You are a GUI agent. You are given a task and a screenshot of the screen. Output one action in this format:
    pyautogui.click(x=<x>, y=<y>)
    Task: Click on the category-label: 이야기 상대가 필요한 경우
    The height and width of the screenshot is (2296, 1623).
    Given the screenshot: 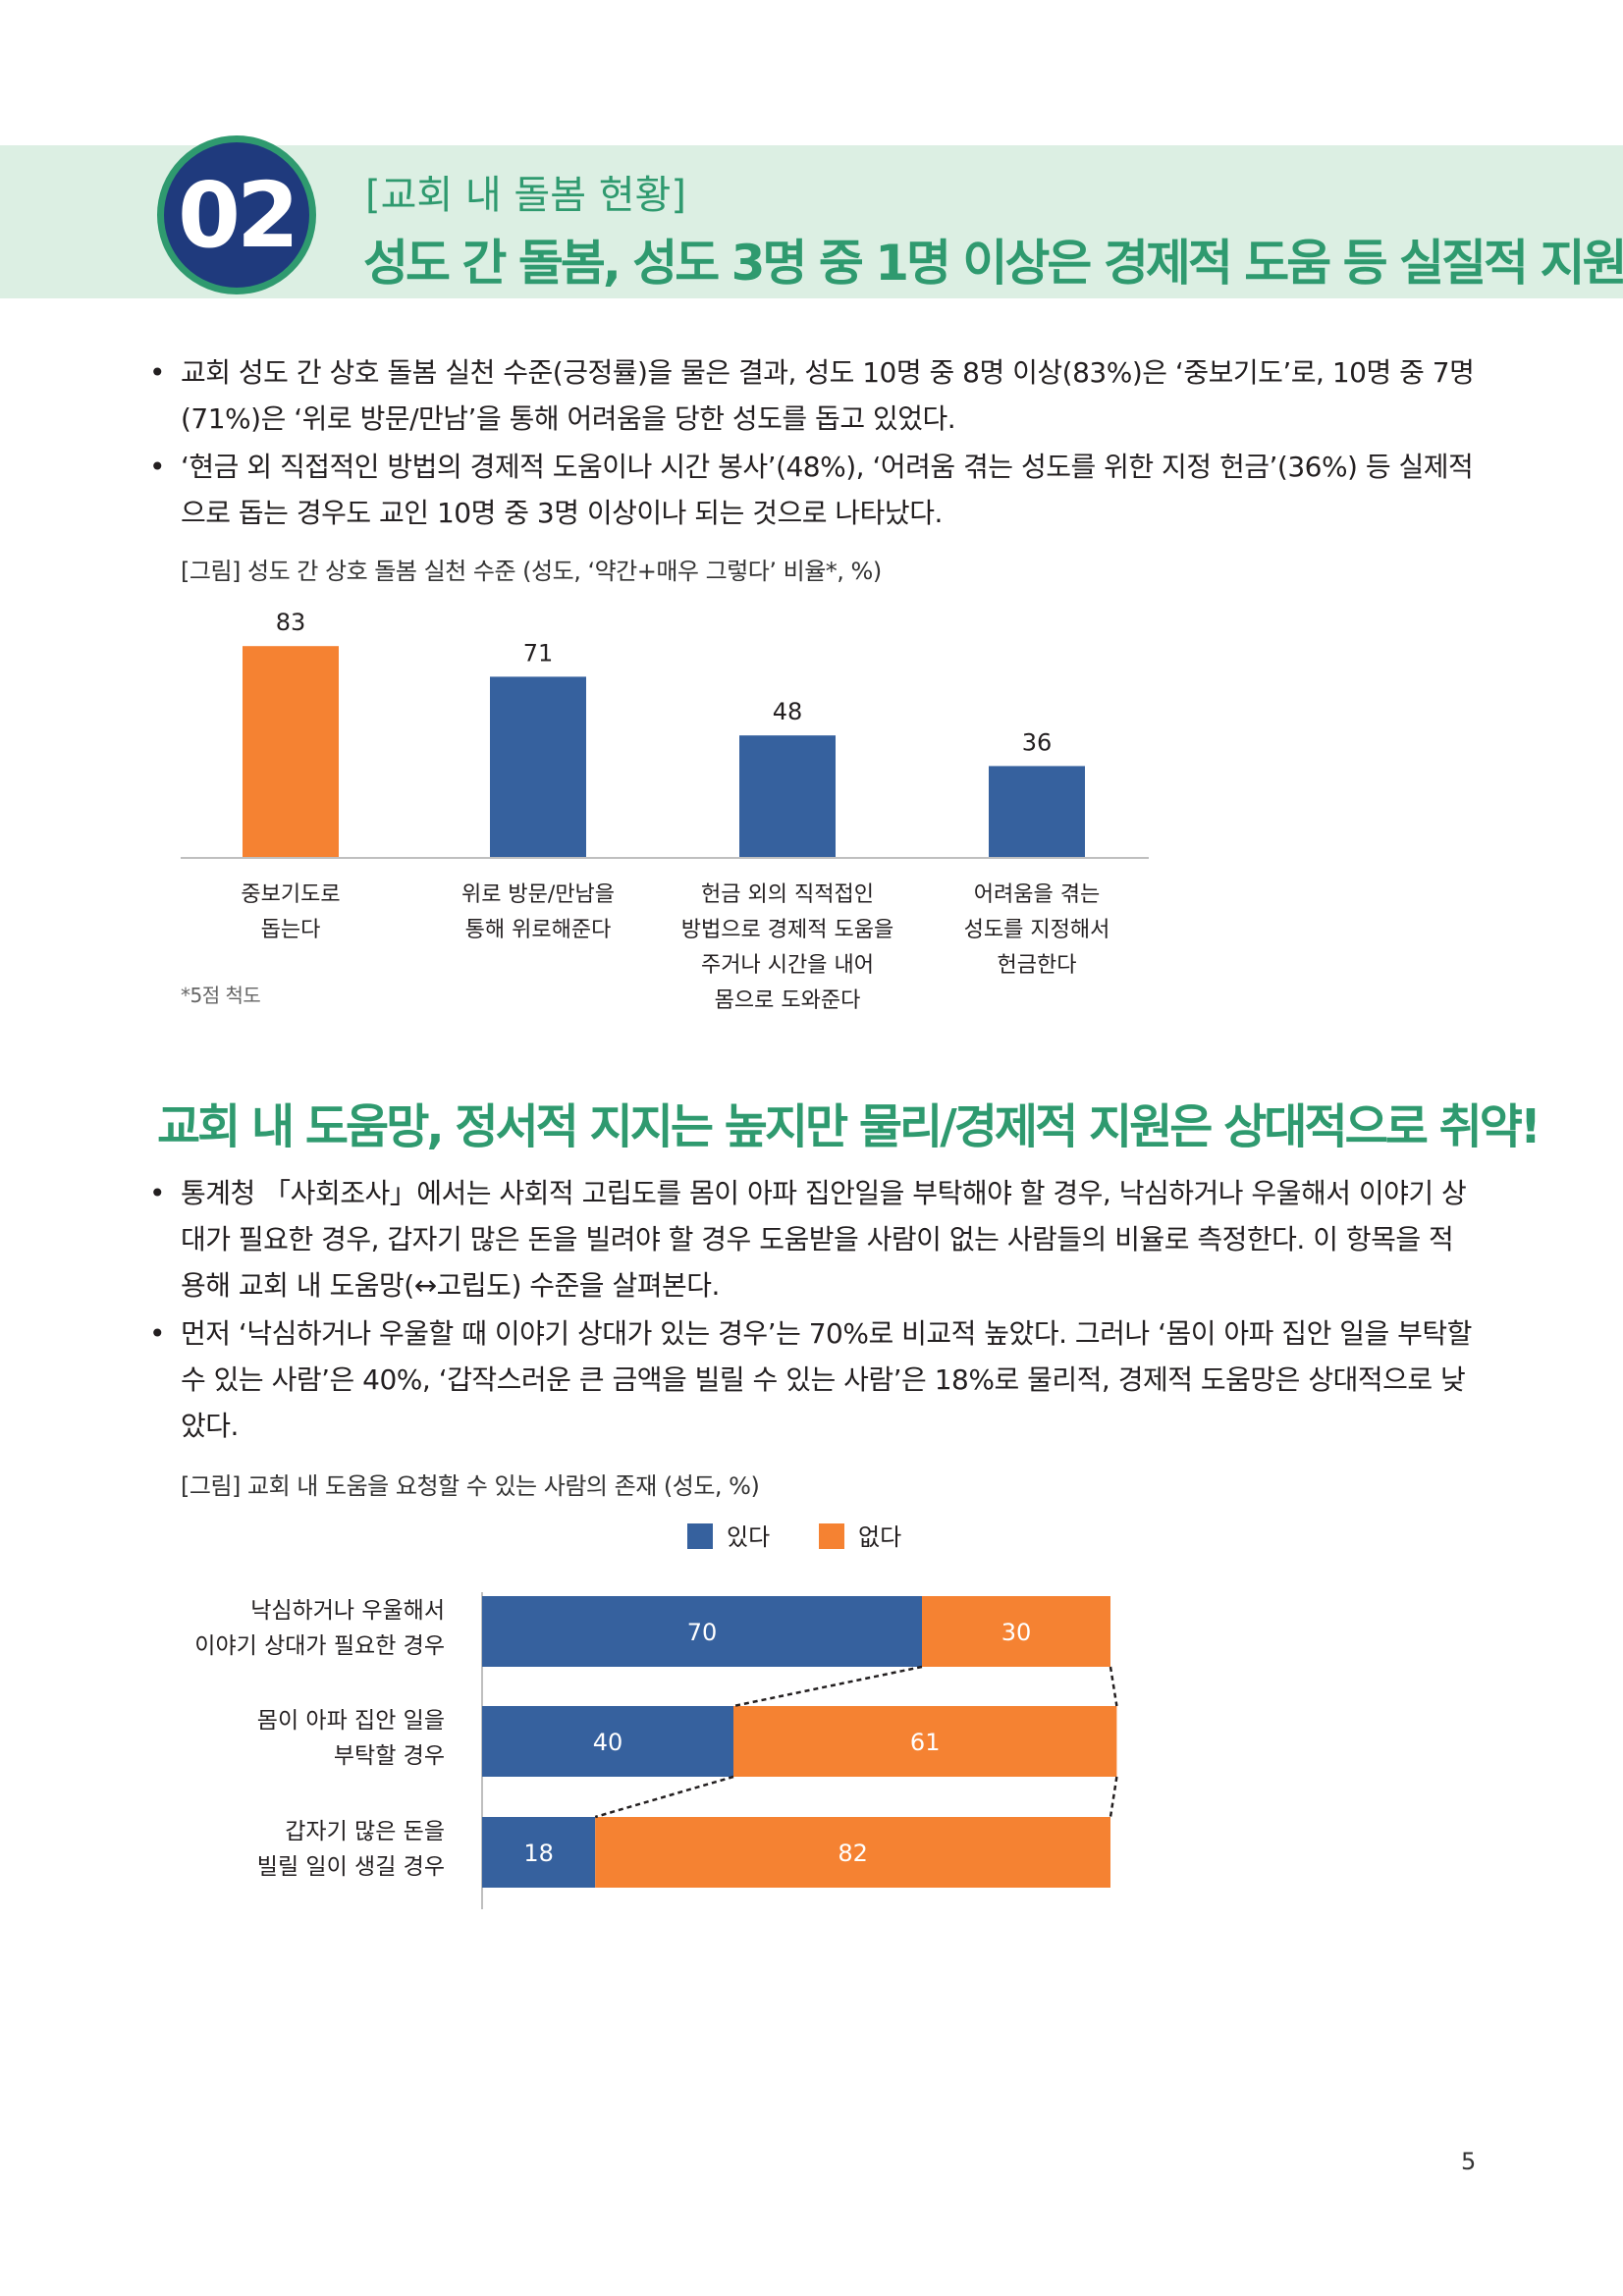 What is the action you would take?
    pyautogui.click(x=319, y=1646)
    